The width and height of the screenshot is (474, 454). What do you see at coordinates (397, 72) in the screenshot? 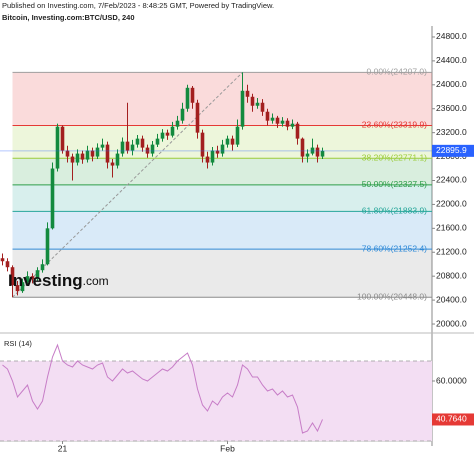
I see `fib-label: 0.00%(24207.0)` at bounding box center [397, 72].